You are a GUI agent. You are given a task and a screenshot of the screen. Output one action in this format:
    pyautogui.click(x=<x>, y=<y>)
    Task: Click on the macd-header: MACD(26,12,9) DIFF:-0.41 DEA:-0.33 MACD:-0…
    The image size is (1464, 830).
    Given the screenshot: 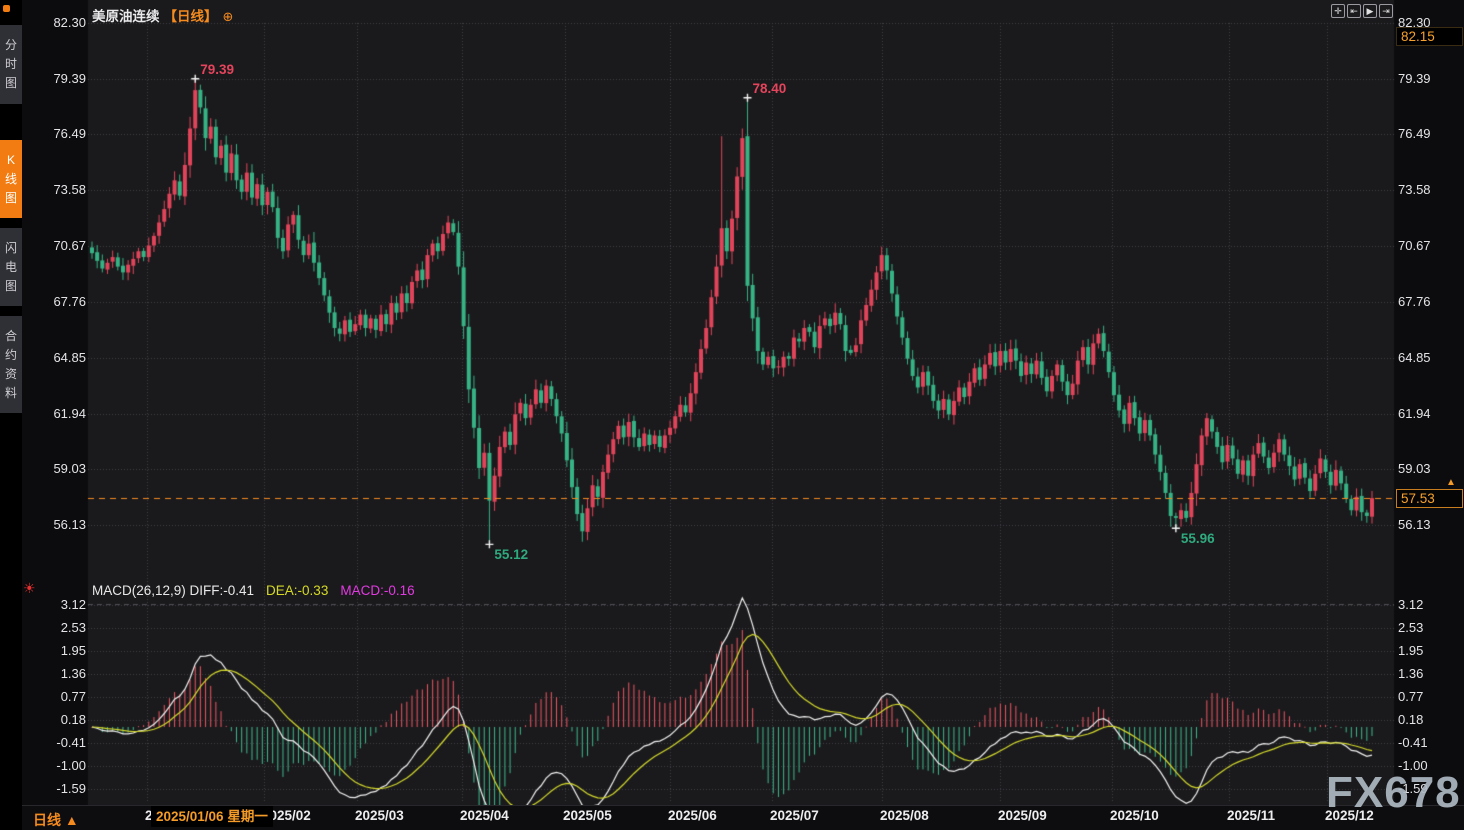 What is the action you would take?
    pyautogui.click(x=253, y=590)
    